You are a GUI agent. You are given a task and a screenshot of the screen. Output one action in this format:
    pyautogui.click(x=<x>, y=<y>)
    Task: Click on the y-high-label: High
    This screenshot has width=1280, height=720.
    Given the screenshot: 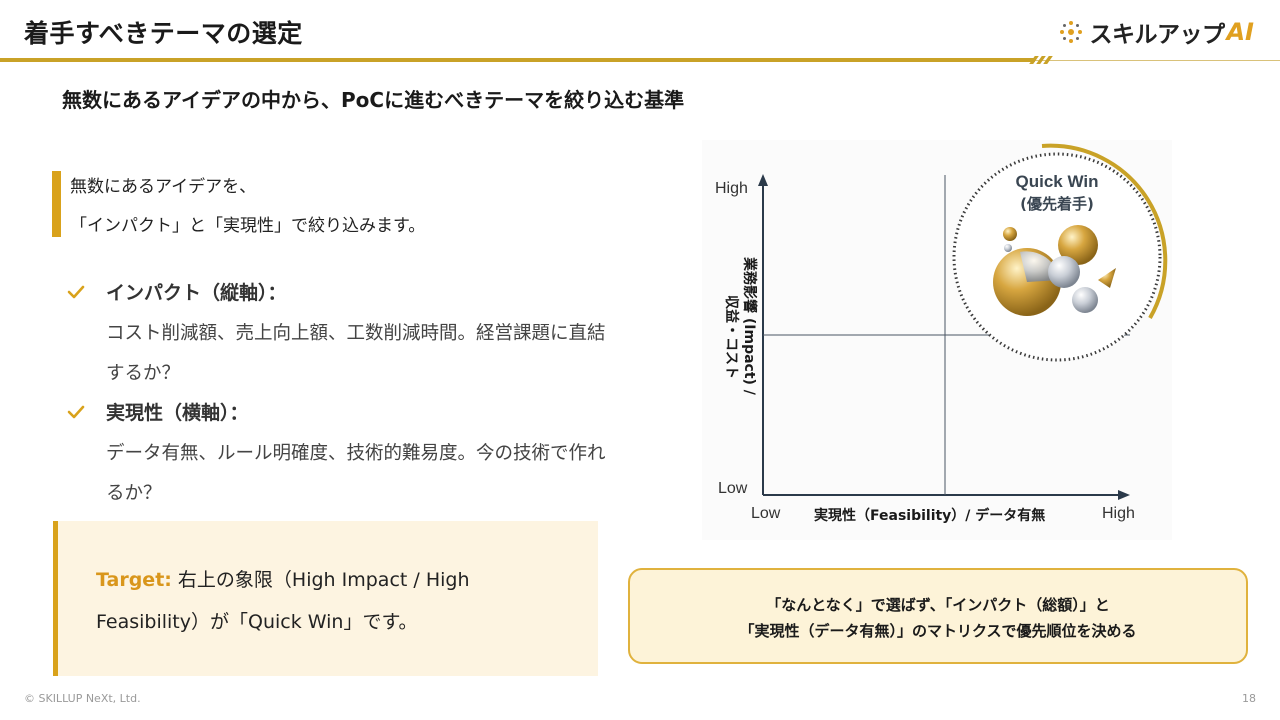 What is the action you would take?
    pyautogui.click(x=731, y=188)
    